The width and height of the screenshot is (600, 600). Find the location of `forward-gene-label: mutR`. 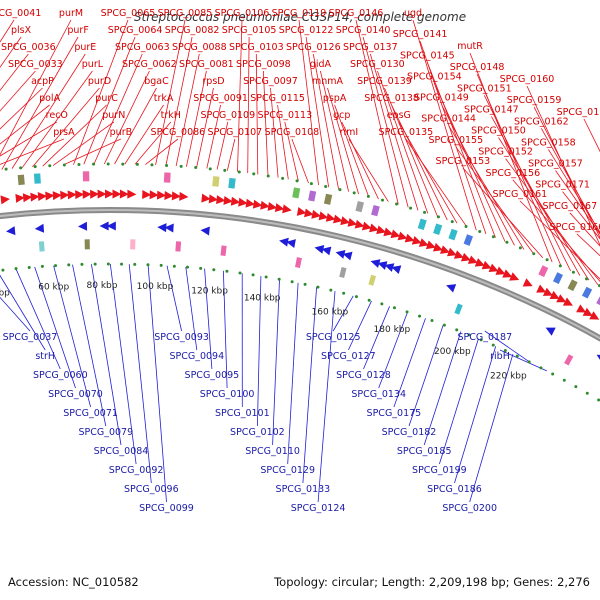

forward-gene-label: mutR is located at coordinates (470, 46).